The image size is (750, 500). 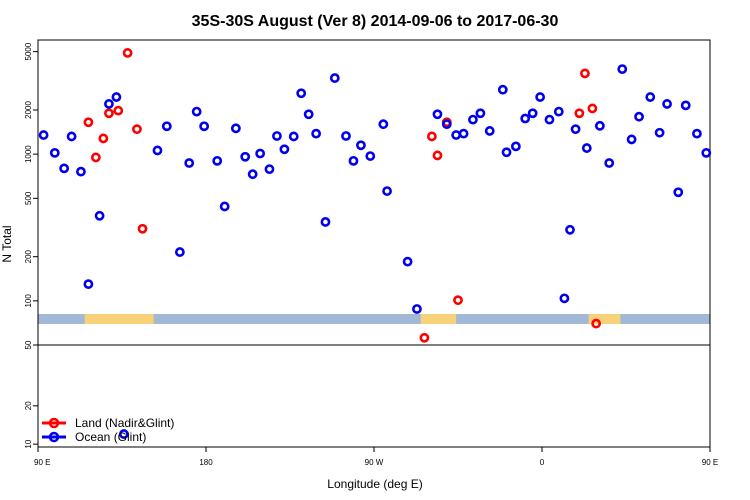 I want to click on legend-ocean-marker, so click(x=54, y=437).